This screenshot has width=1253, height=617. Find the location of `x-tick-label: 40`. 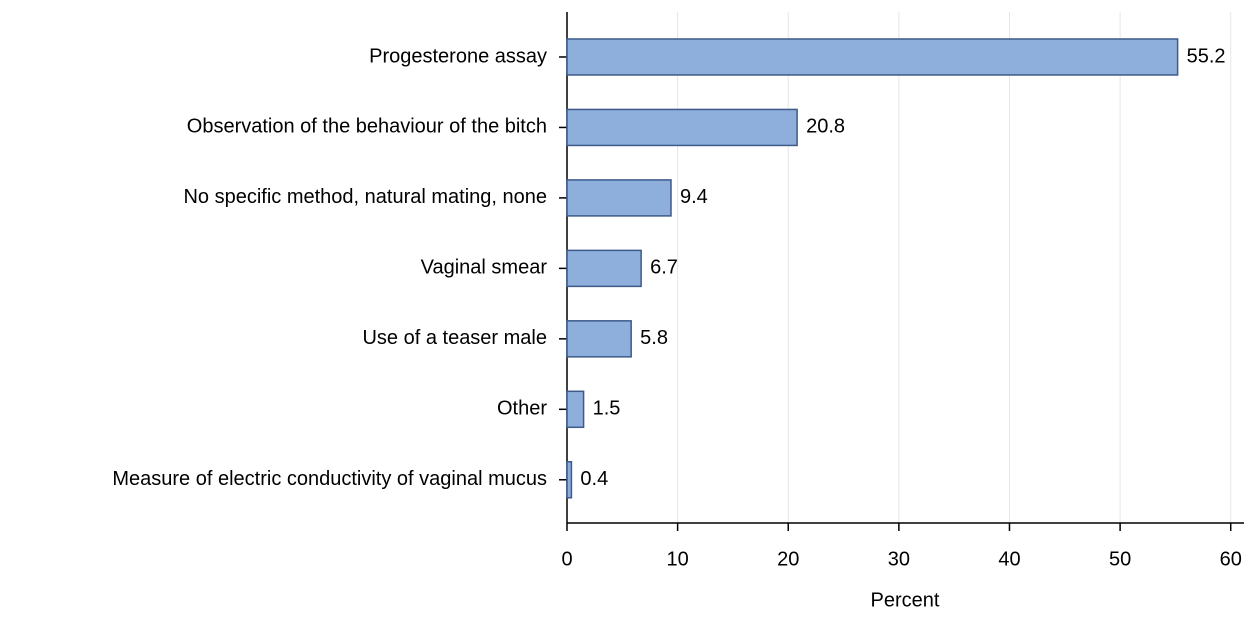

x-tick-label: 40 is located at coordinates (1009, 559).